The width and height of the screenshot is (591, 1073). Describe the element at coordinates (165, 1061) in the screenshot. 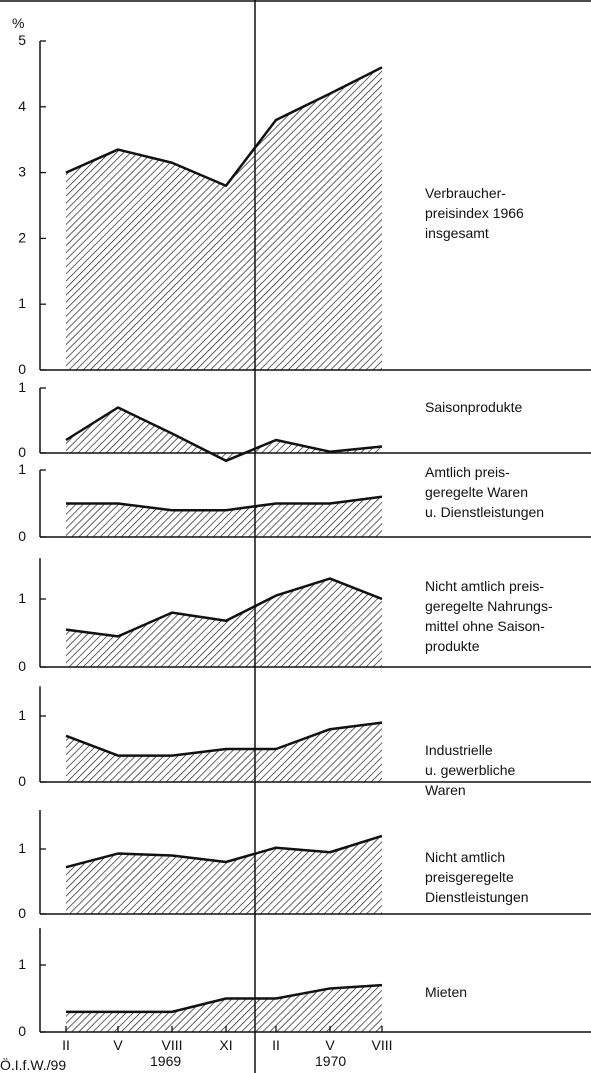

I see `year-label: 1969` at that location.